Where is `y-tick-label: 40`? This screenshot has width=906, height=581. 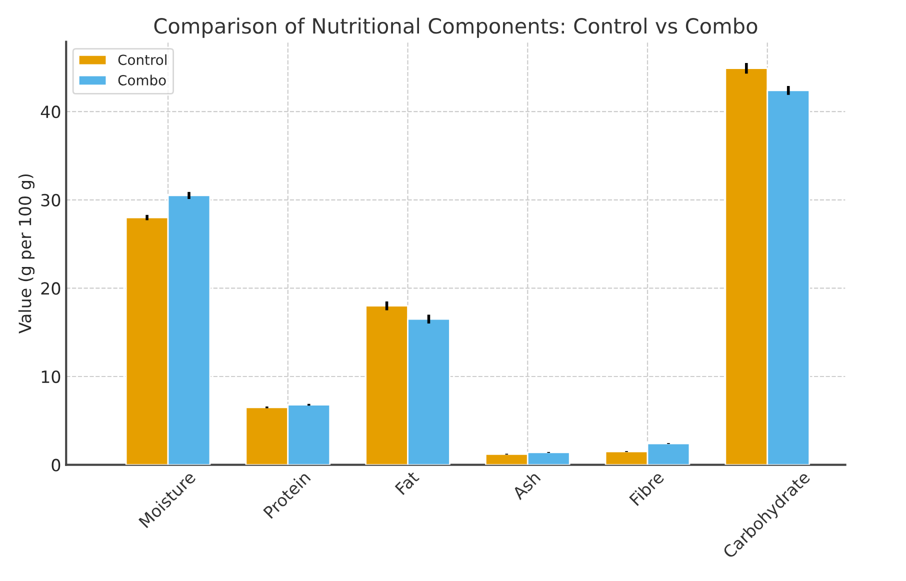
y-tick-label: 40 is located at coordinates (50, 112).